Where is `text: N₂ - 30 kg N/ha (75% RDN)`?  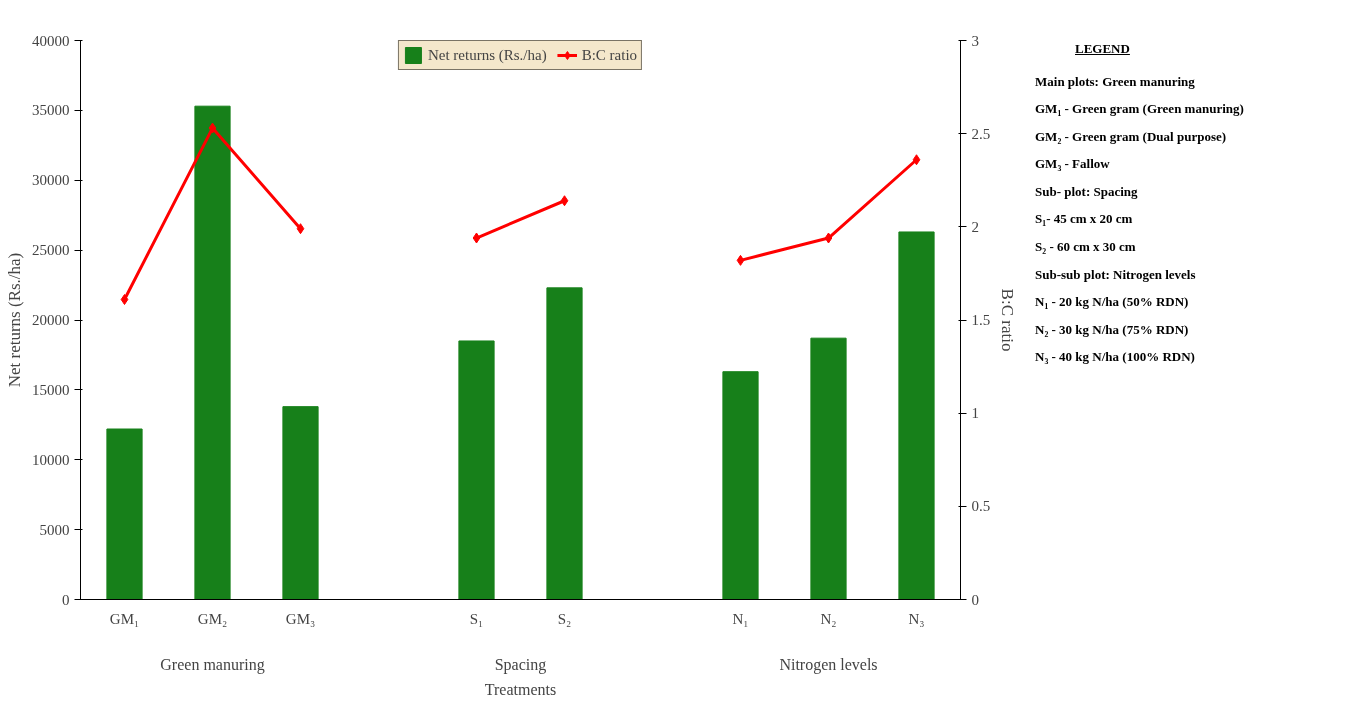 text: N₂ - 30 kg N/ha (75% RDN) is located at coordinates (1112, 329).